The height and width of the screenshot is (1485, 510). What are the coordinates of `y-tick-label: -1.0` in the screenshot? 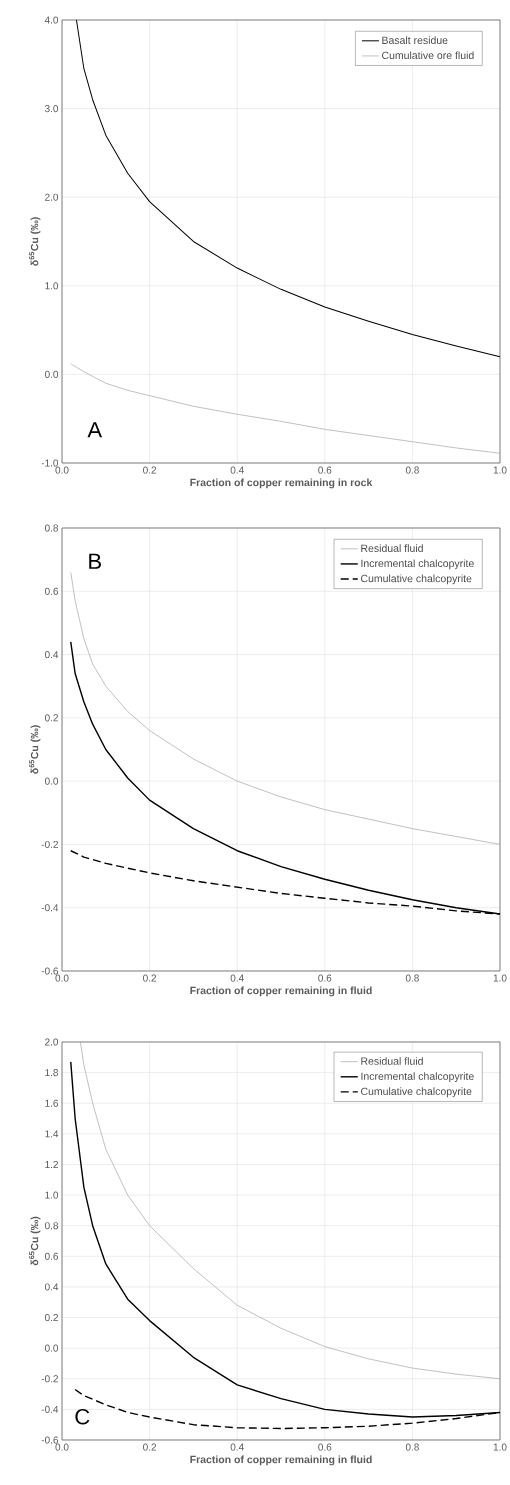 It's located at (49, 463).